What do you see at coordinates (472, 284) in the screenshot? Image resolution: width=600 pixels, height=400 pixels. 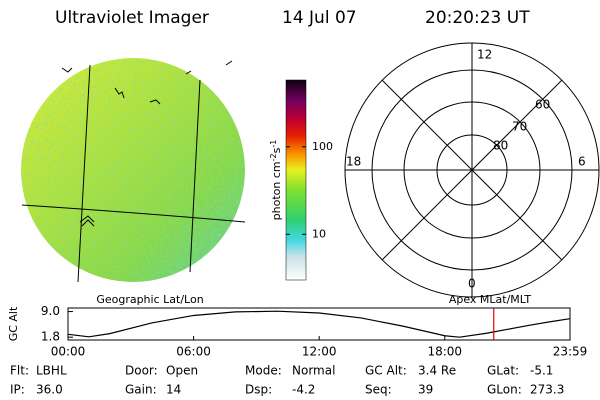 I see `mlt-label: 0` at bounding box center [472, 284].